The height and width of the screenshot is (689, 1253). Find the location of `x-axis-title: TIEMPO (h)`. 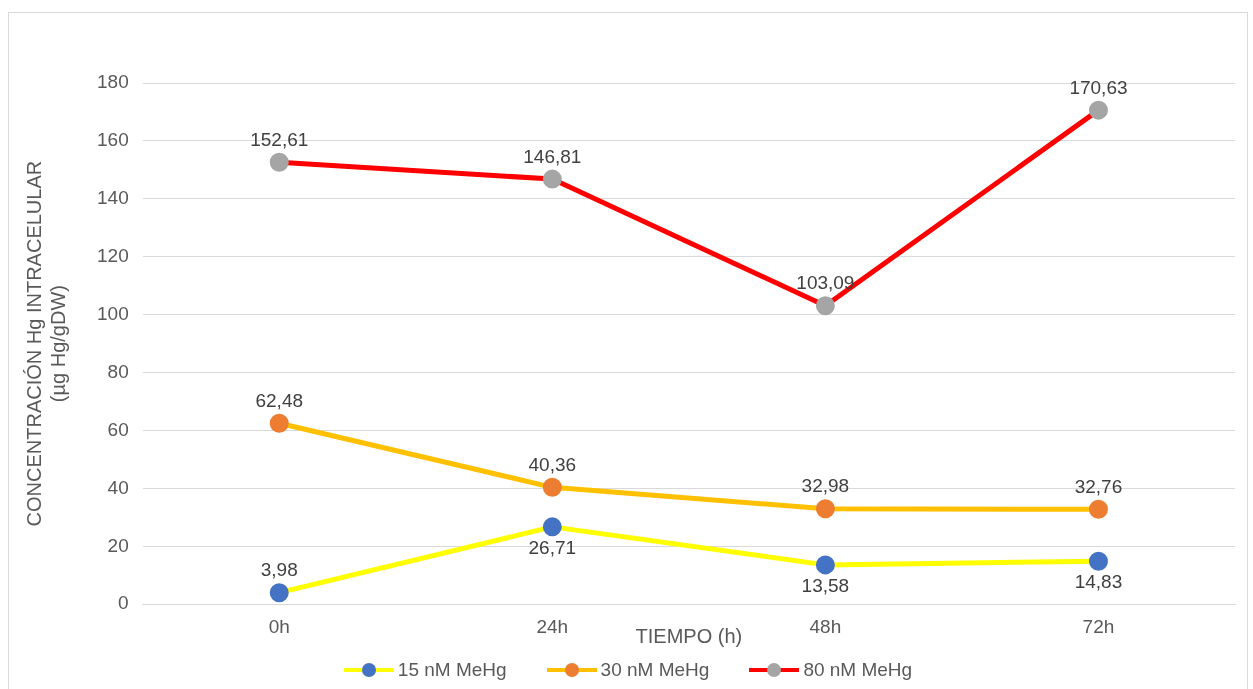

x-axis-title: TIEMPO (h) is located at coordinates (689, 635).